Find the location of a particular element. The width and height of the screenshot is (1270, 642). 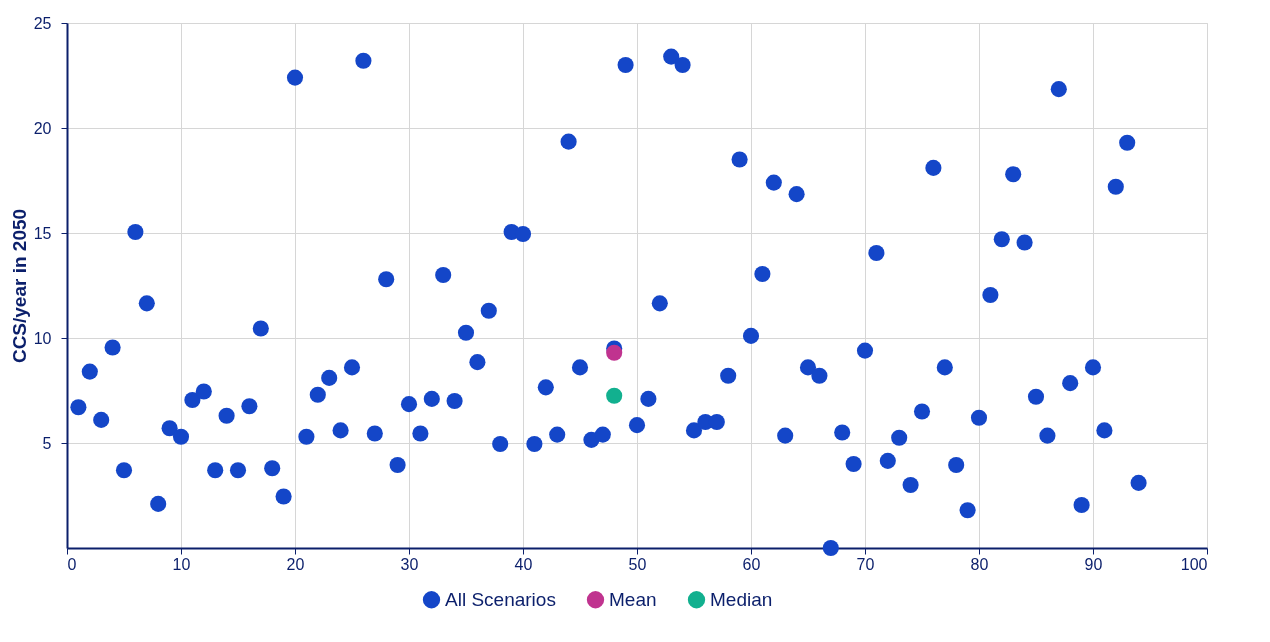

y-tick-label: 10 is located at coordinates (42, 338).